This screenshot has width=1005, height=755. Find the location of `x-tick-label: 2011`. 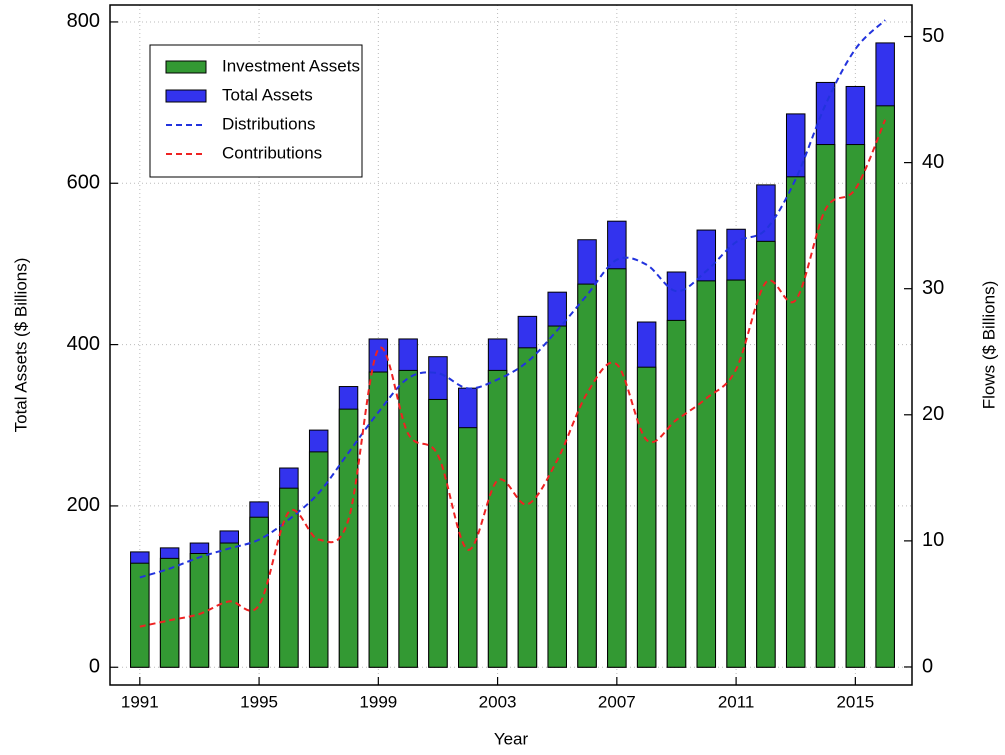

x-tick-label: 2011 is located at coordinates (736, 701).